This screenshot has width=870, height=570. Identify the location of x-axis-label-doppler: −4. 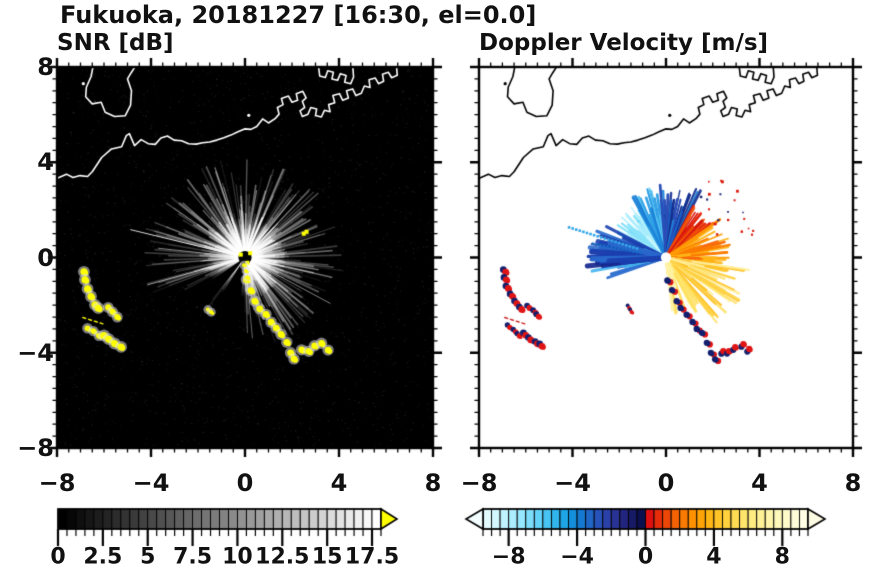
(572, 483).